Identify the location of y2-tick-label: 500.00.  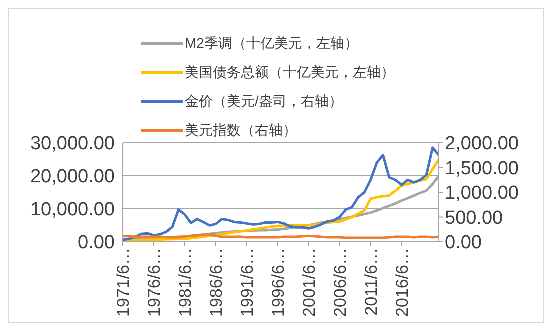
(474, 218).